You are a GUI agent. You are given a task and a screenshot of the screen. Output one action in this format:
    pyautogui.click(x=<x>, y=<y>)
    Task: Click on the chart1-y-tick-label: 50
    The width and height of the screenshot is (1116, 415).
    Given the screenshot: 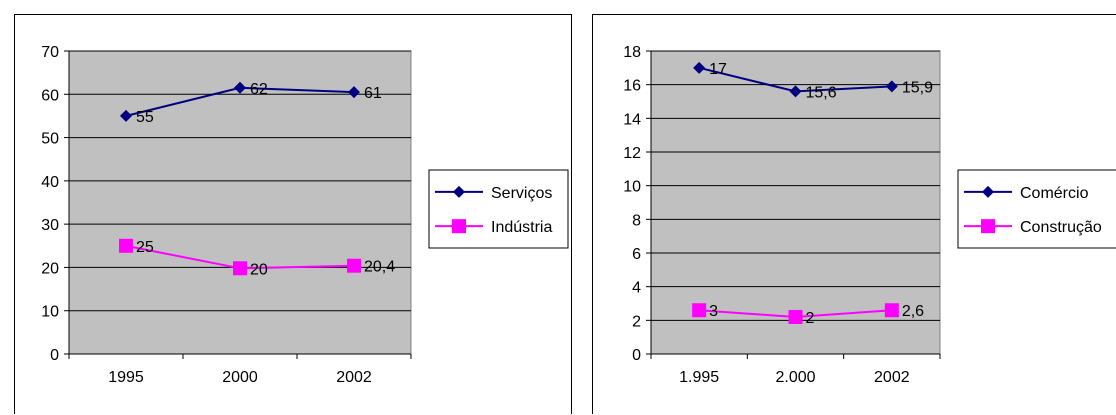 What is the action you would take?
    pyautogui.click(x=50, y=139)
    